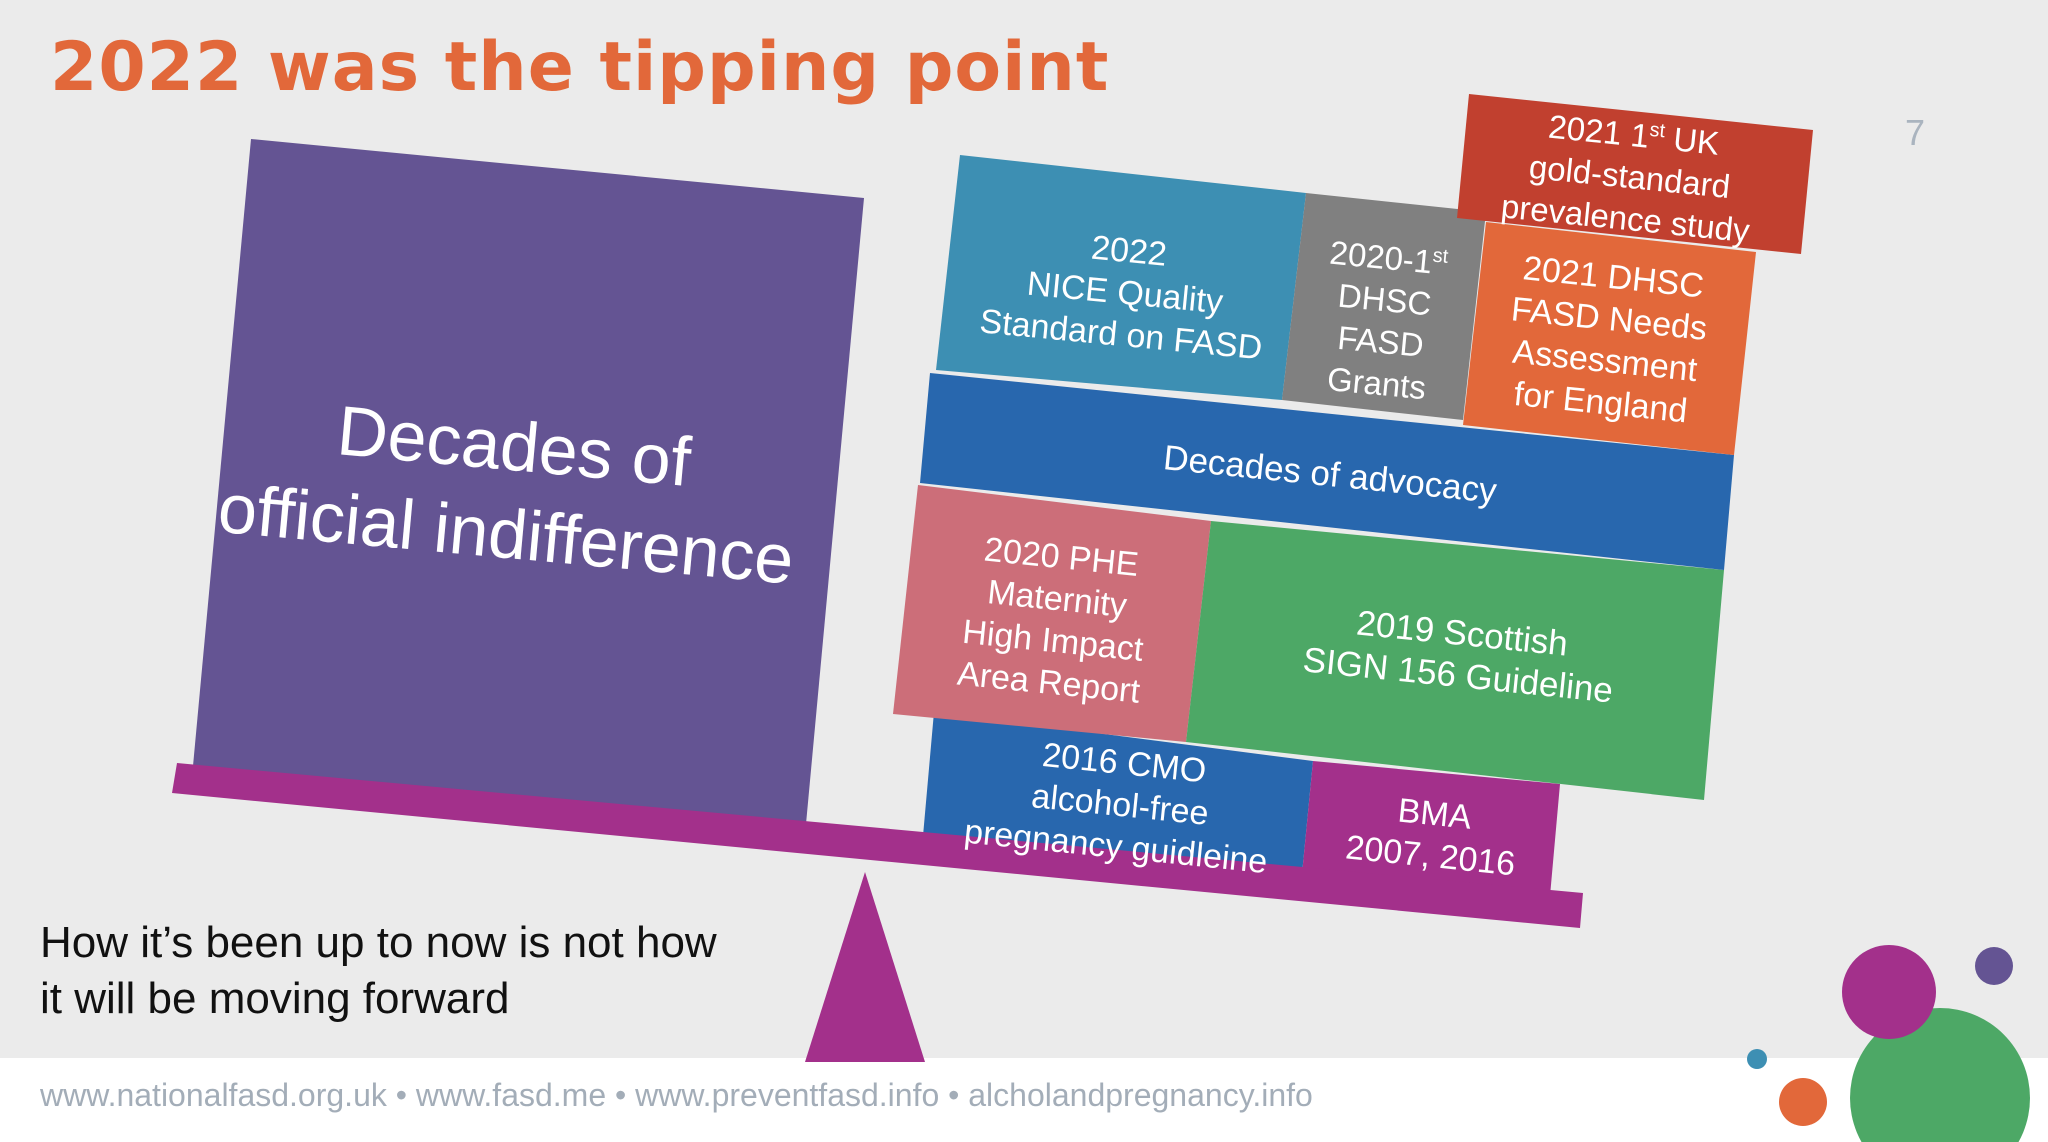 This screenshot has width=2048, height=1142. I want to click on grants-line4: Grants, so click(1376, 382).